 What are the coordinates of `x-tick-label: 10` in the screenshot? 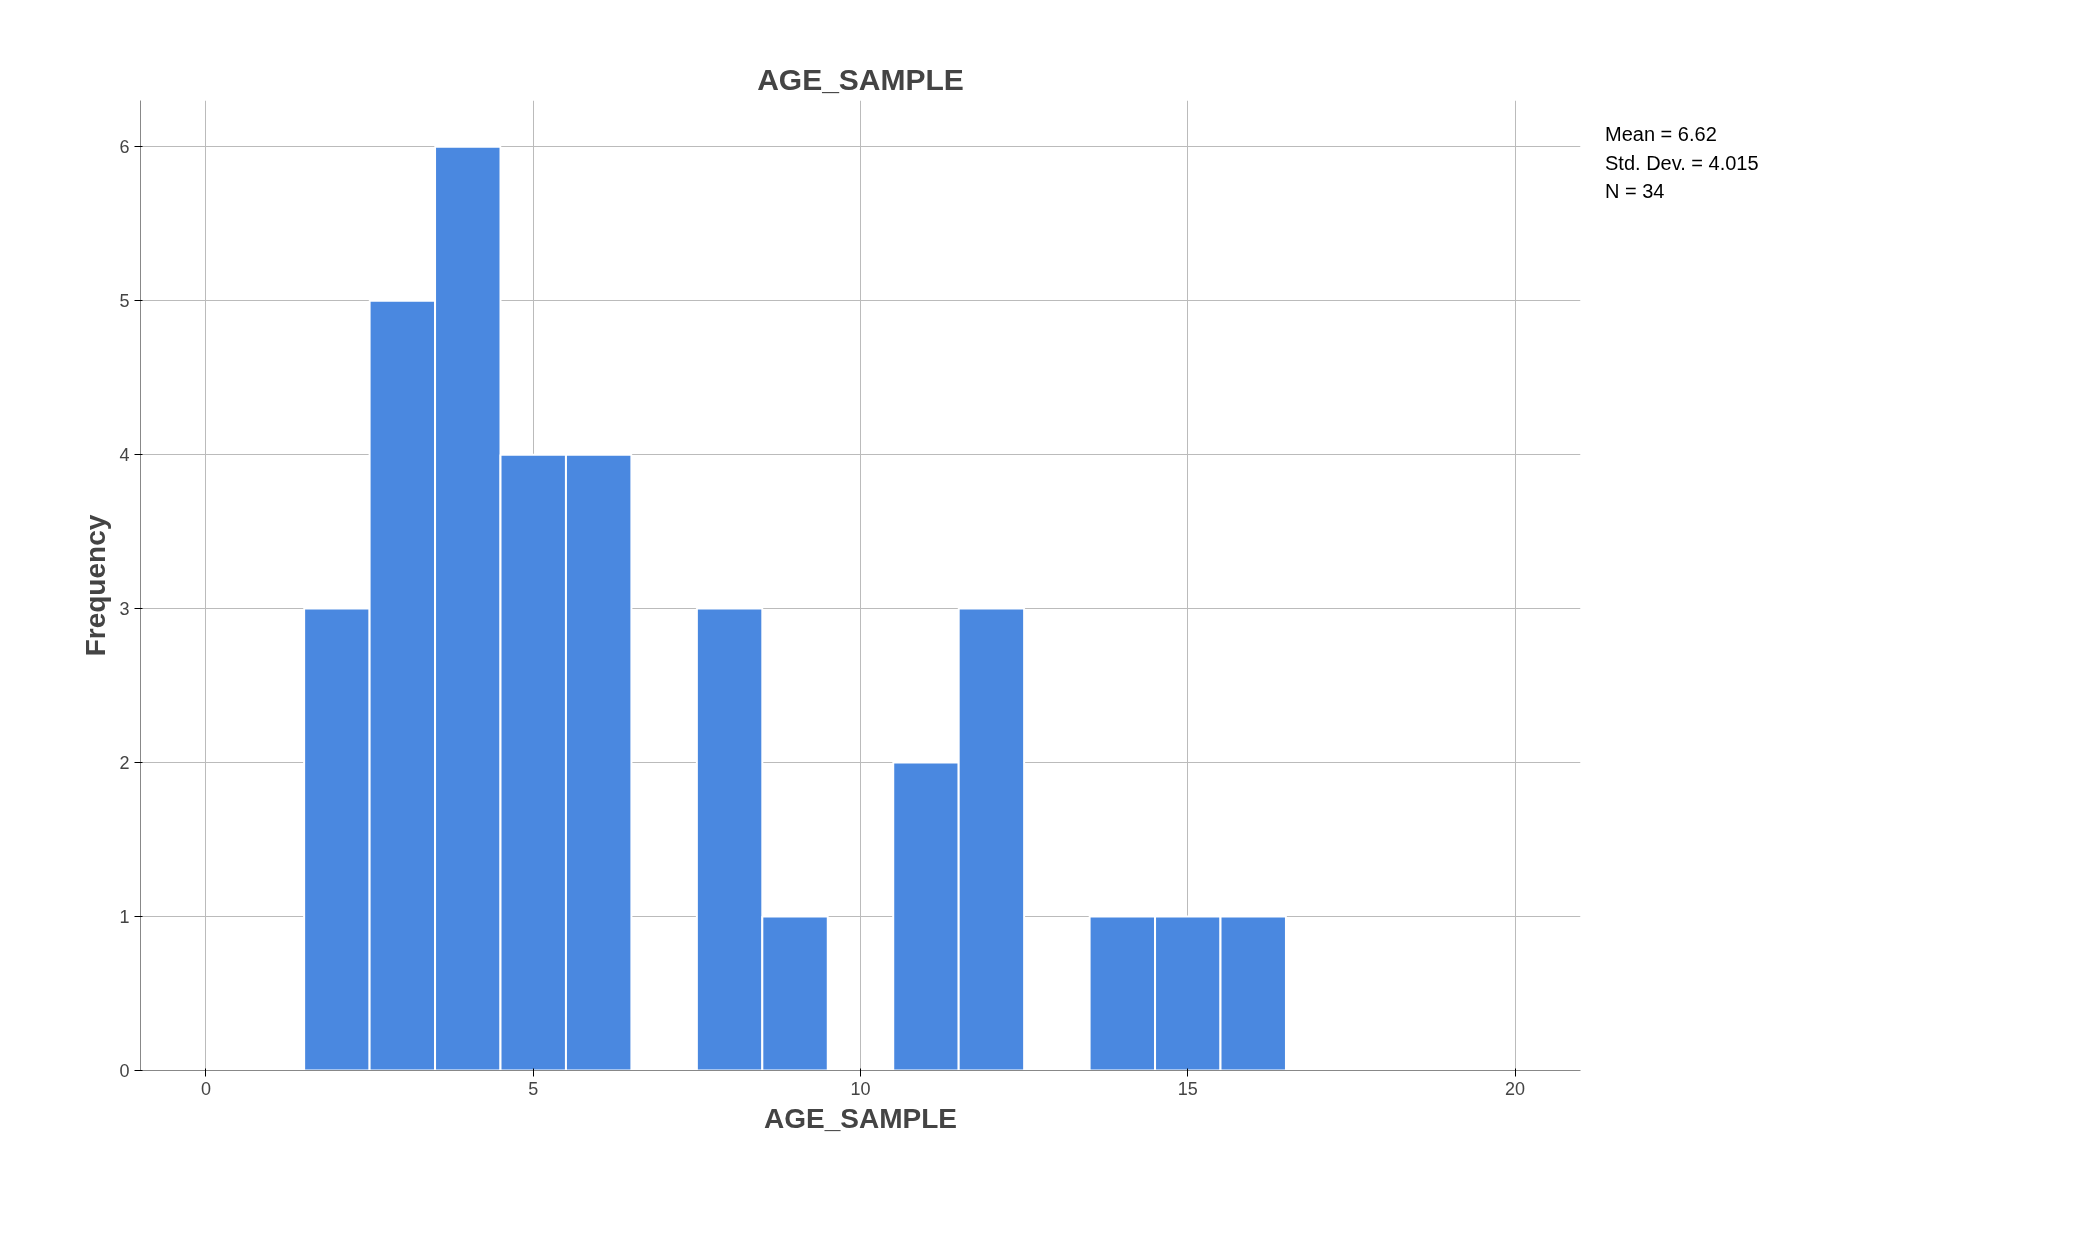 It's located at (860, 1088).